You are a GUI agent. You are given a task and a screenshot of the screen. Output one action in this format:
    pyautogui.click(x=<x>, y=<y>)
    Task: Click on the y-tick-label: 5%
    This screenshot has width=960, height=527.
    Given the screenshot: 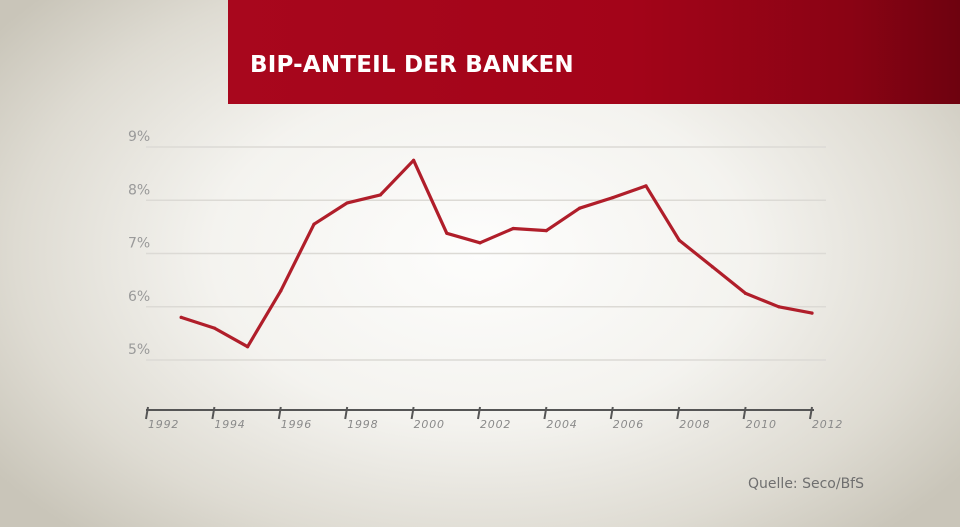 What is the action you would take?
    pyautogui.click(x=139, y=350)
    